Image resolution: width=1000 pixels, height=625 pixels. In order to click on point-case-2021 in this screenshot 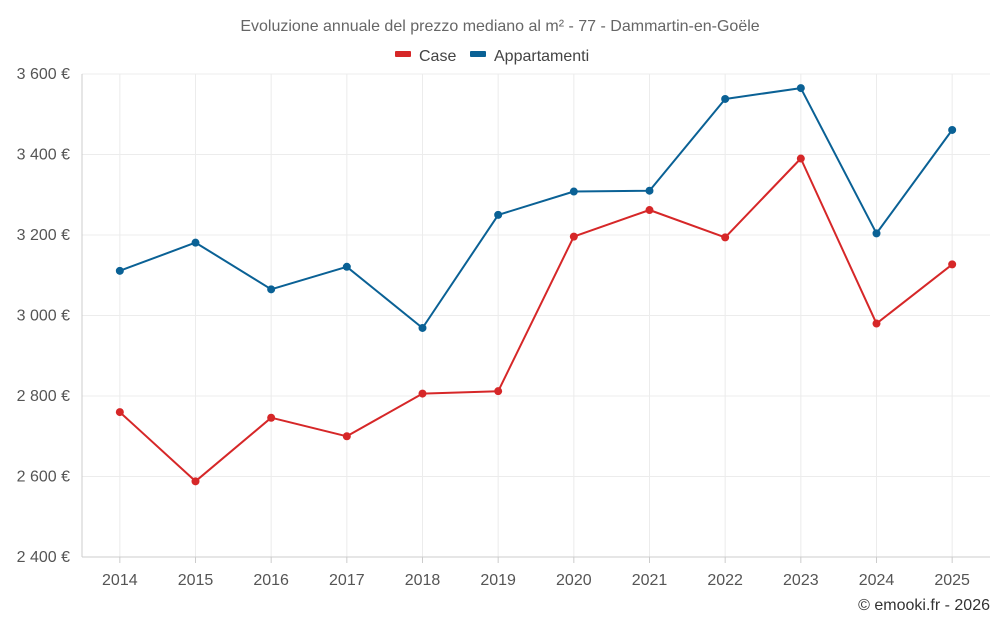, I will do `click(649, 210)`.